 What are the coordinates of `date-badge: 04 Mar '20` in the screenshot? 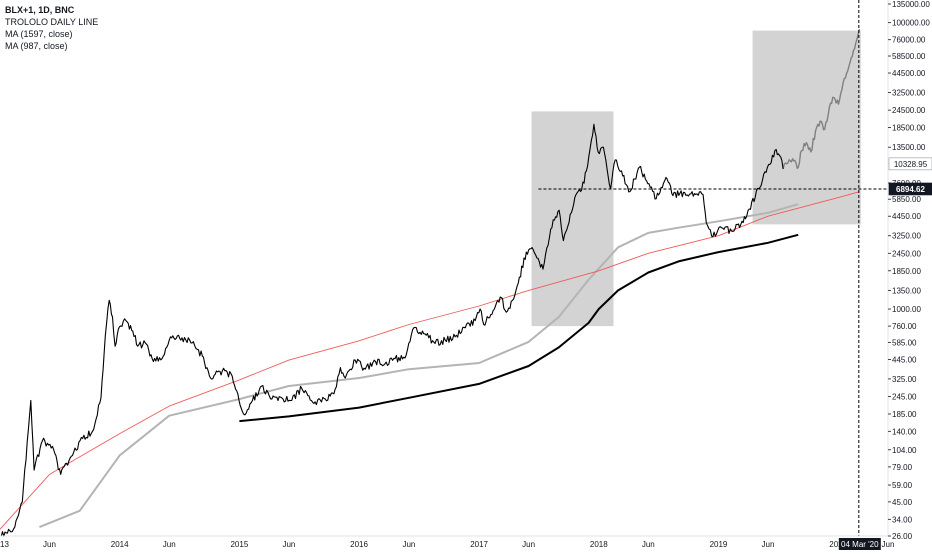 It's located at (860, 544).